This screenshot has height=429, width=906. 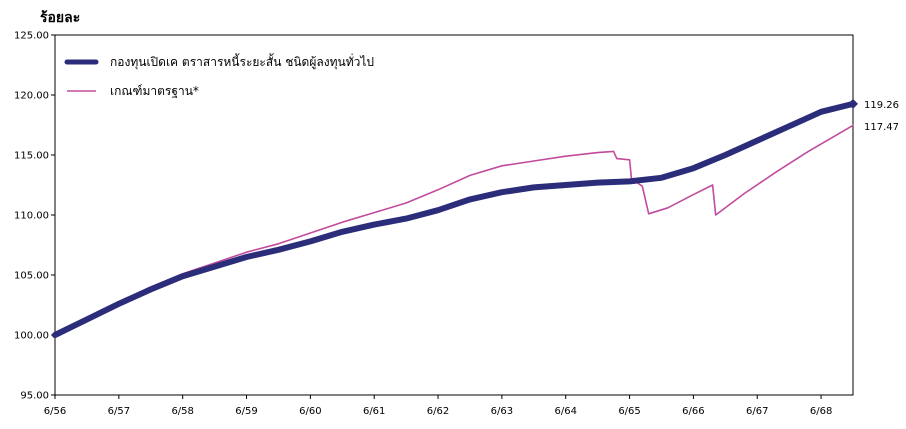 What do you see at coordinates (853, 103) in the screenshot?
I see `series-end-marker-fund` at bounding box center [853, 103].